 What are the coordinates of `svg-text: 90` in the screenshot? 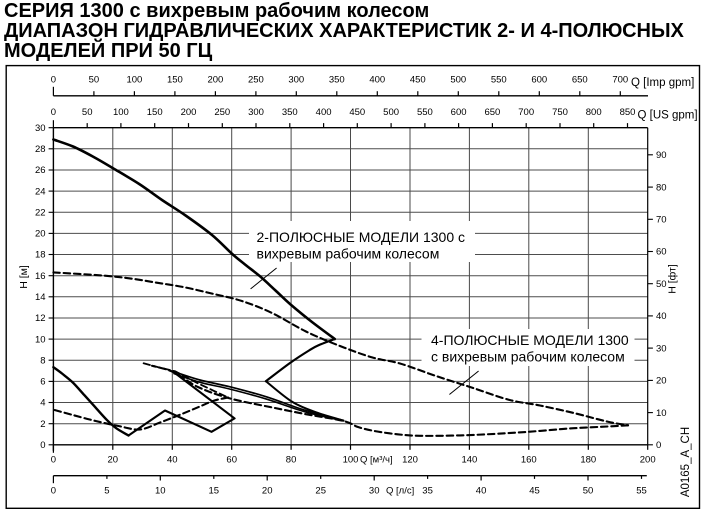 It's located at (661, 155).